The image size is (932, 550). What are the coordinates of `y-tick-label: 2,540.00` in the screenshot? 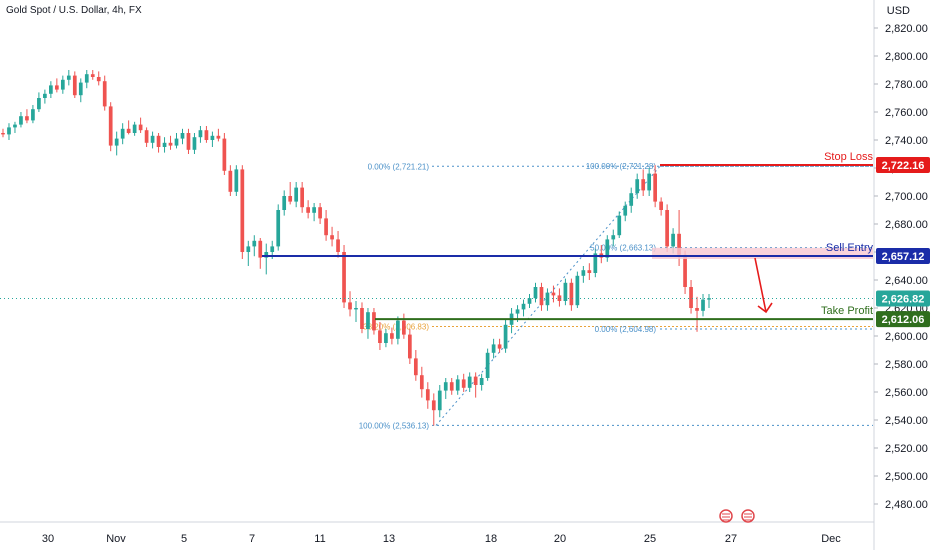 It's located at (906, 421).